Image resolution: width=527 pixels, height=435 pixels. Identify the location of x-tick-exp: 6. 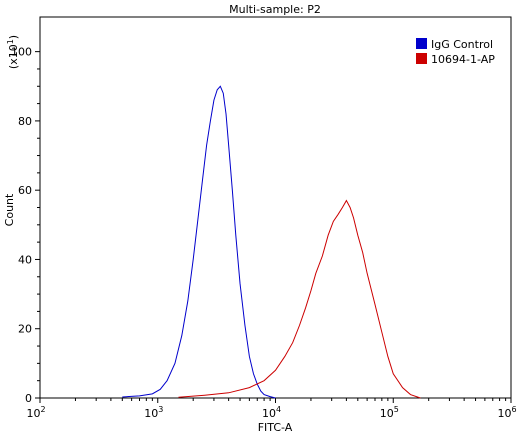
(513, 409).